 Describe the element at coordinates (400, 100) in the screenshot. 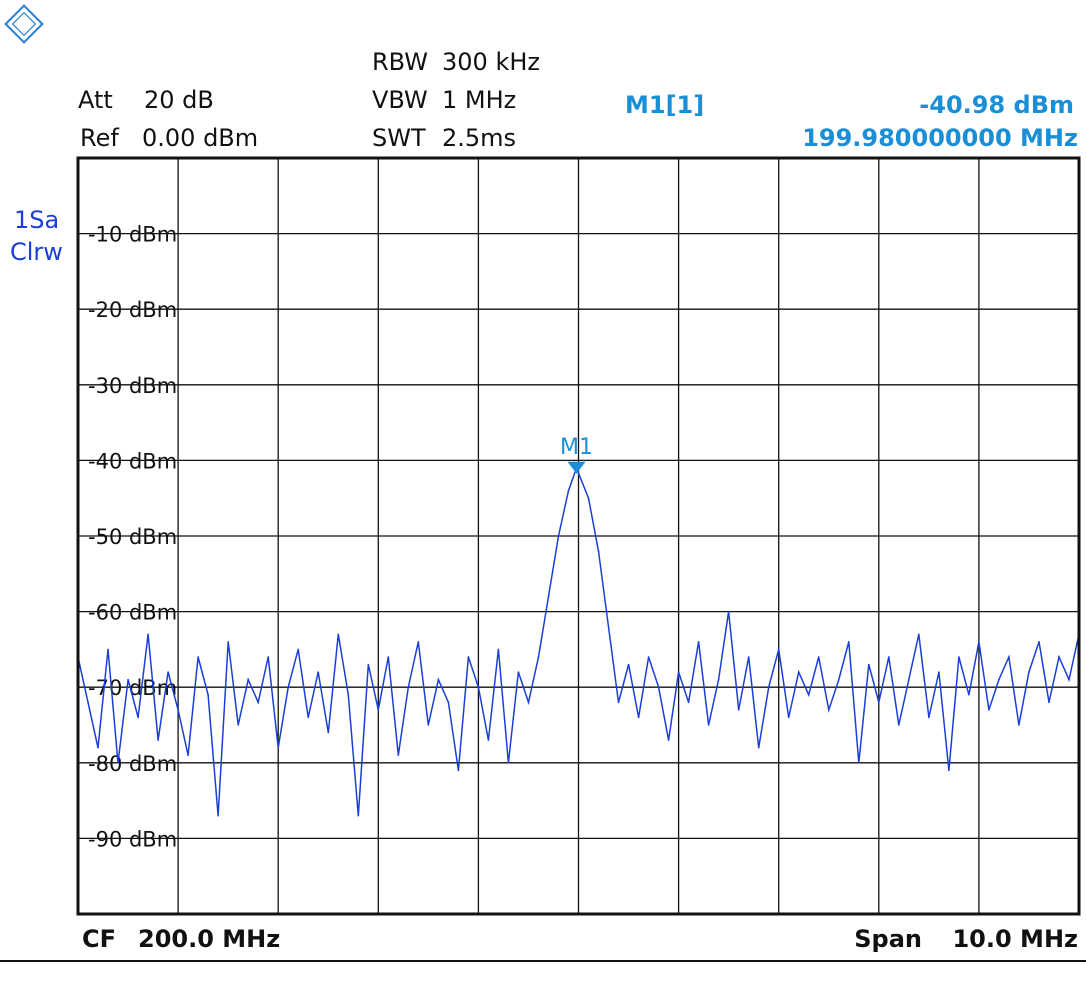

I see `vbw-label: VBW` at that location.